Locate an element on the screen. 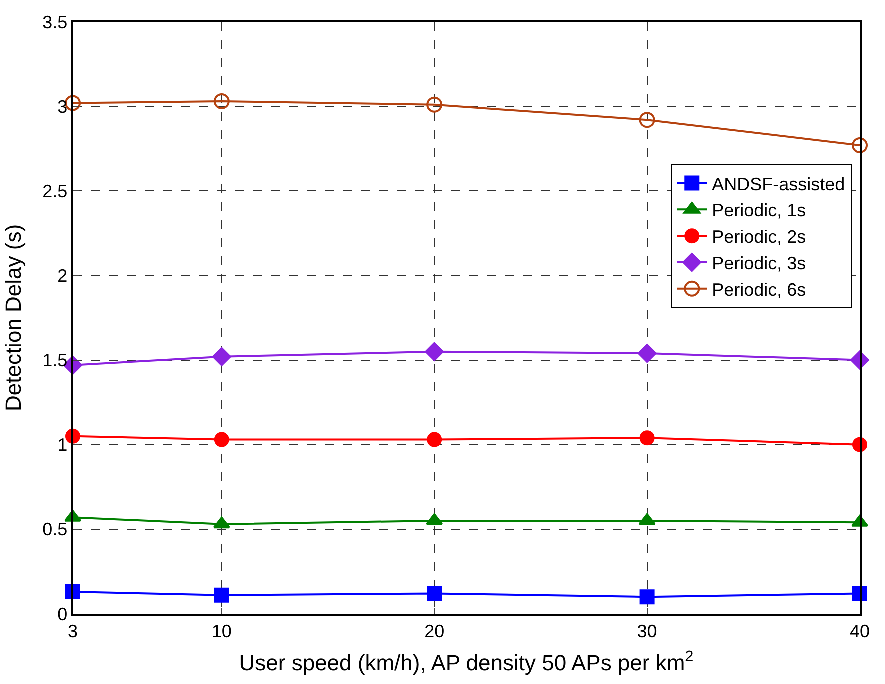 The image size is (885, 684). y-tick-label: 1 is located at coordinates (63, 445).